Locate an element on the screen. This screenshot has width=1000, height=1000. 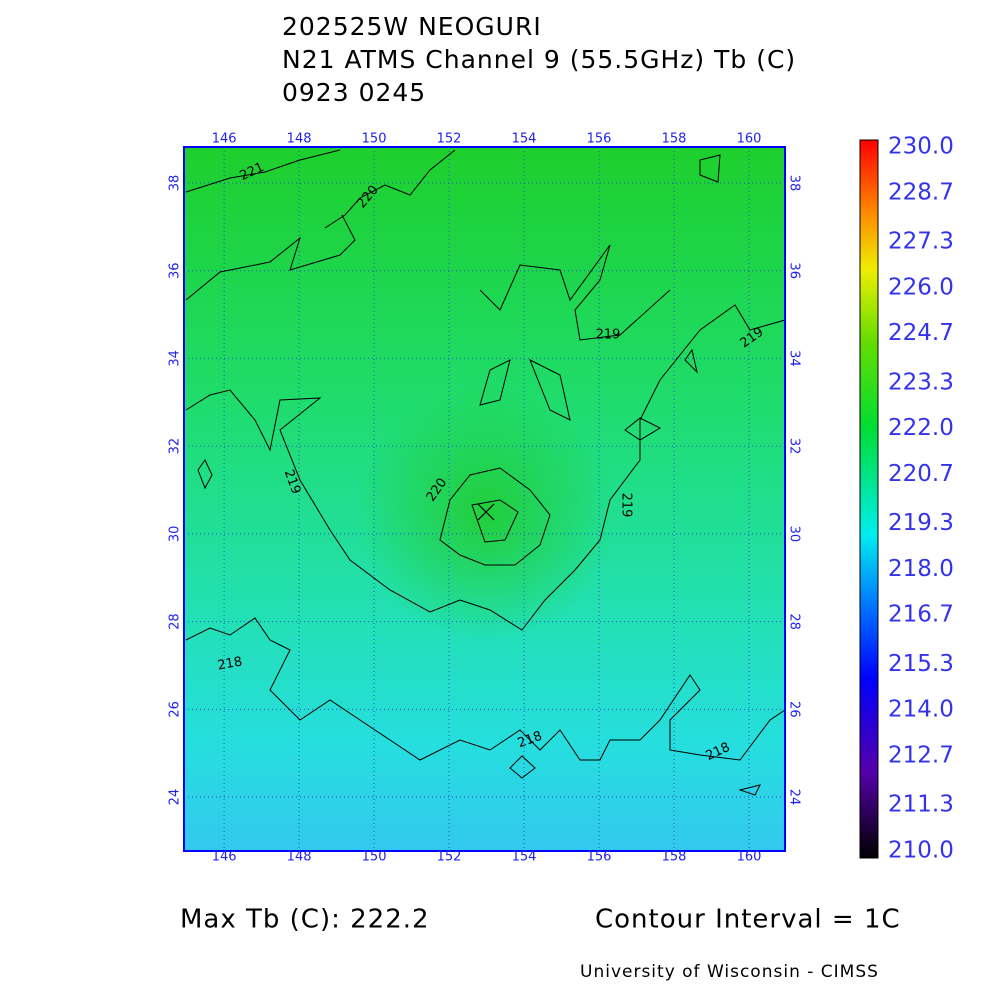
colorbar-label: 227.3 is located at coordinates (921, 242).